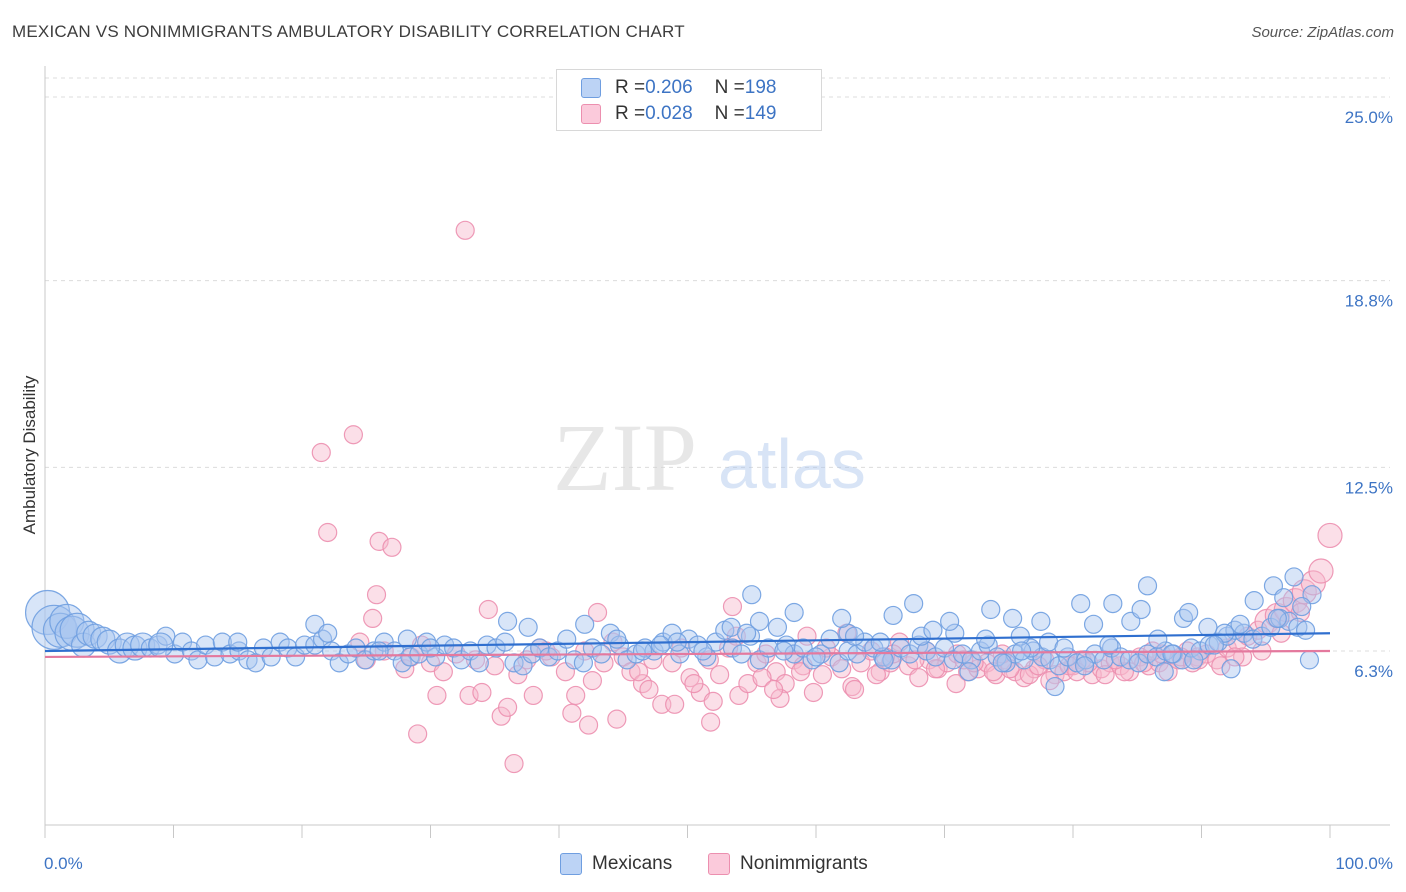 This screenshot has width=1406, height=892. Describe the element at coordinates (792, 464) in the screenshot. I see `watermark-atlas: atlas` at that location.